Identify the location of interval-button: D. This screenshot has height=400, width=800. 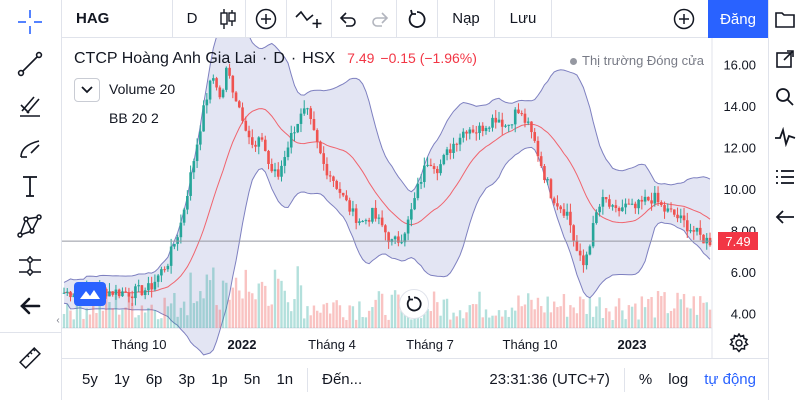
(192, 18).